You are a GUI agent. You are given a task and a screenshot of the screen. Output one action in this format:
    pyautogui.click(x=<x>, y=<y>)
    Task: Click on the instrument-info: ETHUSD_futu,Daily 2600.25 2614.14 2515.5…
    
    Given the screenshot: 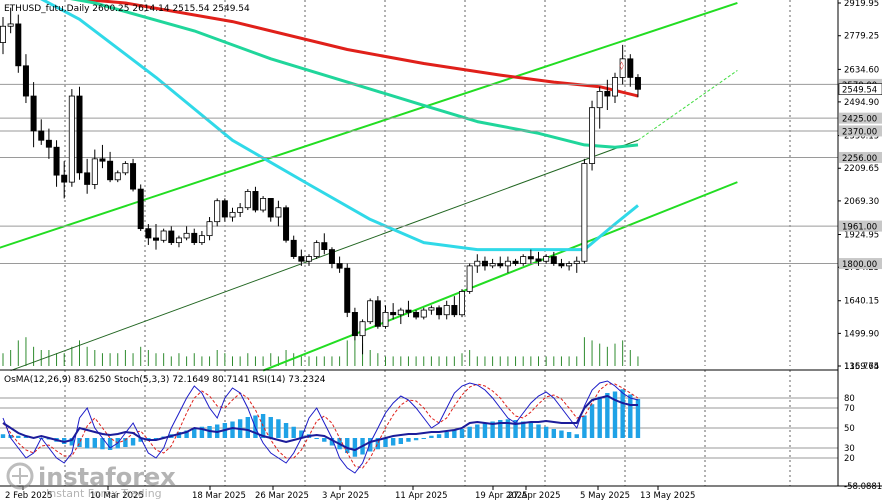 What is the action you would take?
    pyautogui.click(x=127, y=9)
    